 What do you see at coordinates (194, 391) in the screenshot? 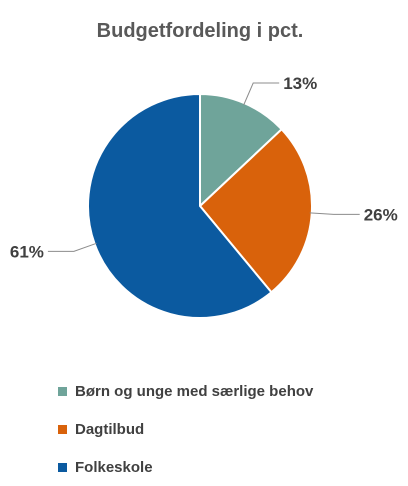
I see `legend-label: Børn og unge med særlige behov` at bounding box center [194, 391].